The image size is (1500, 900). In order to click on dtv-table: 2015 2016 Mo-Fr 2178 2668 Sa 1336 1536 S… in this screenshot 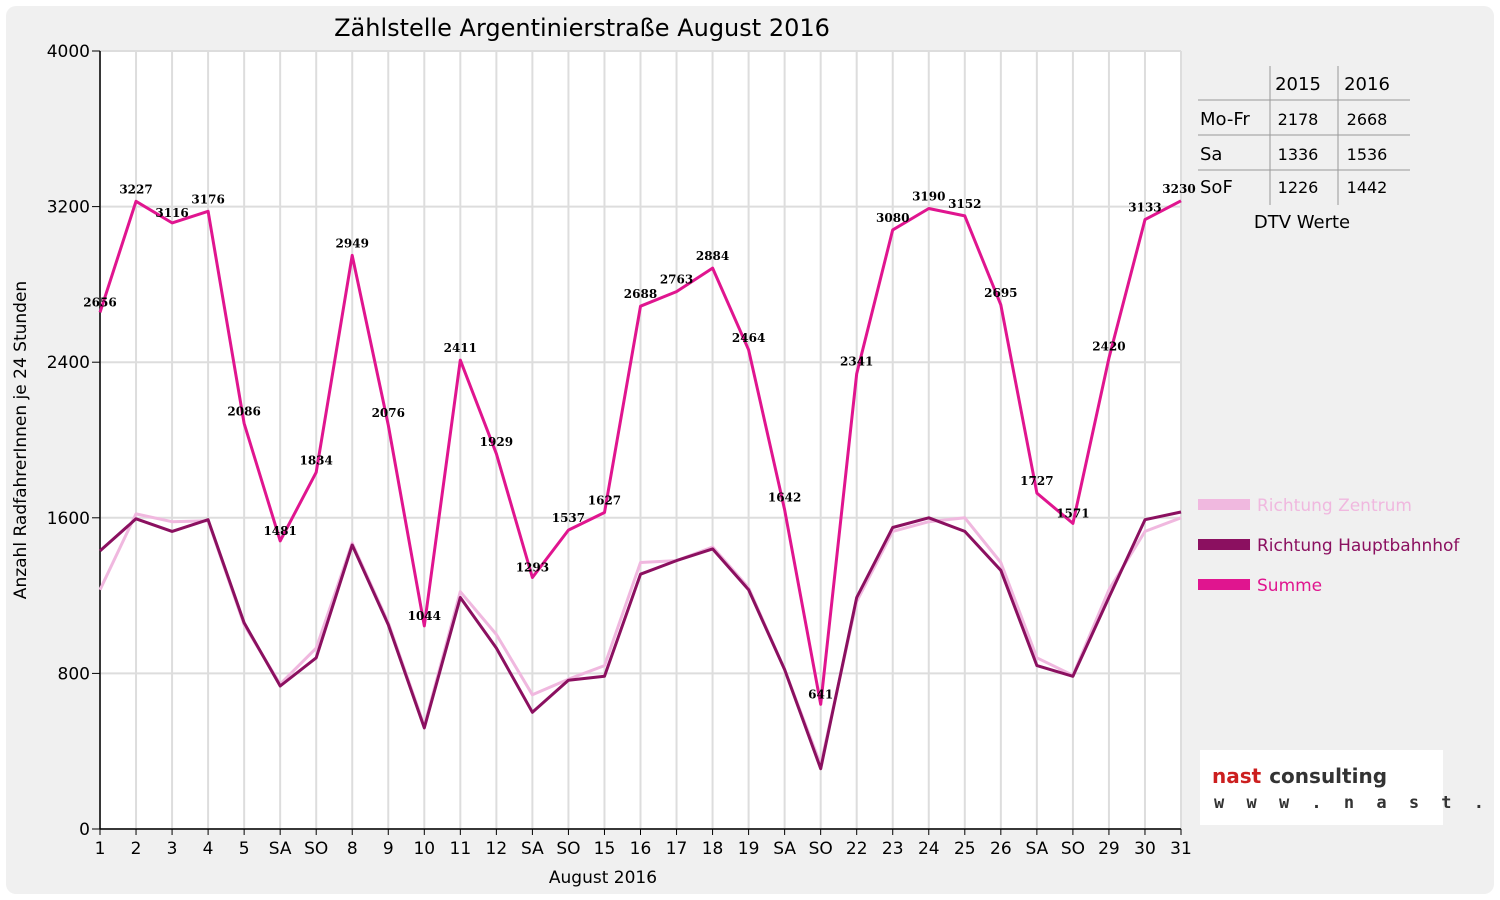, I will do `click(1304, 149)`.